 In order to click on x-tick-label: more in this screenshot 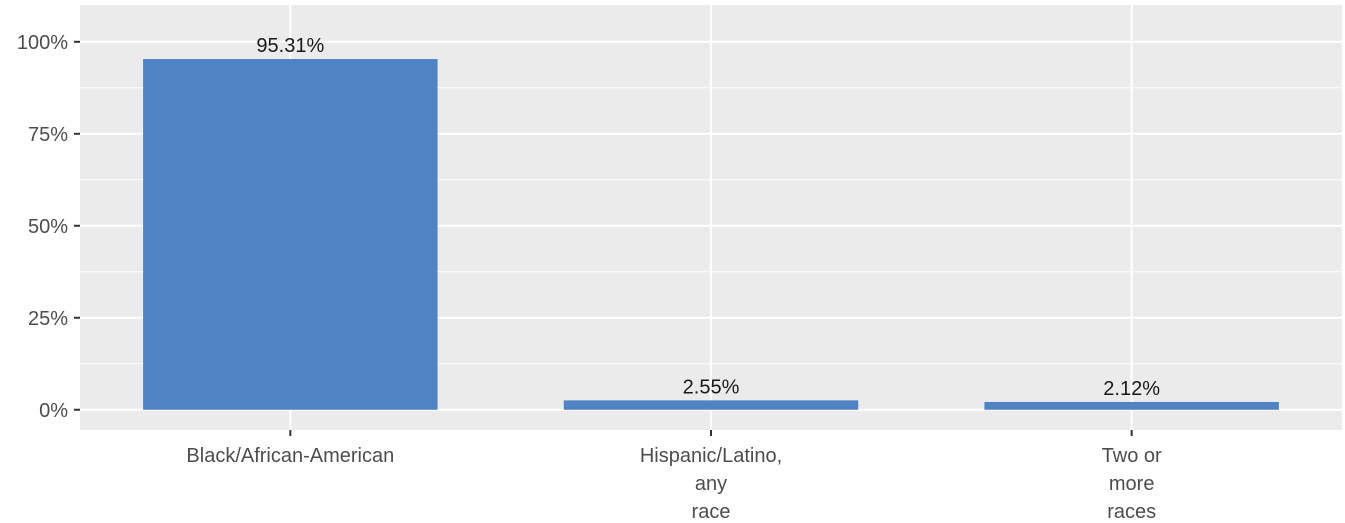, I will do `click(1132, 484)`.